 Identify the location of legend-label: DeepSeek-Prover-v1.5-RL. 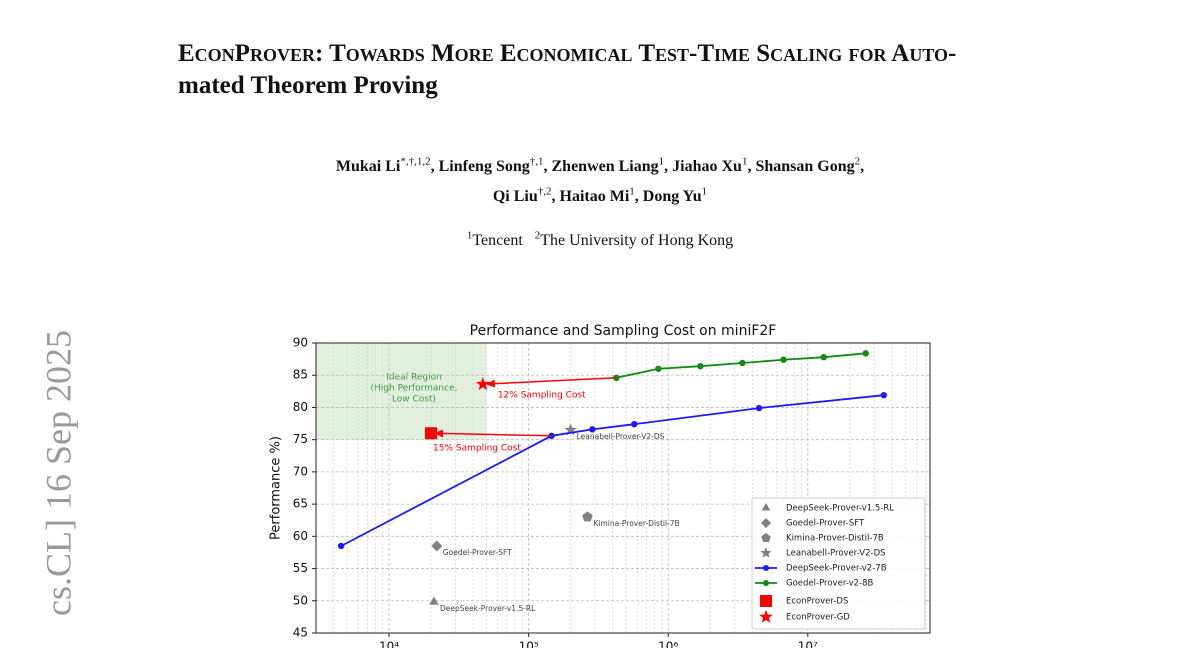
(840, 509).